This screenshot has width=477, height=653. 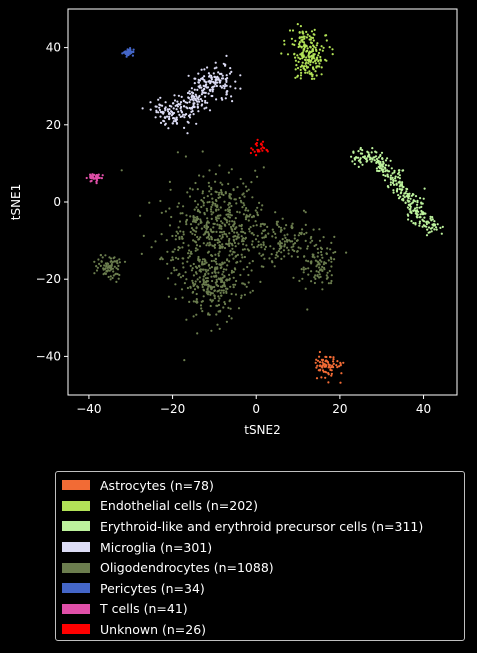 I want to click on x-axis: −40 −20 0 20 40, so click(x=253, y=405).